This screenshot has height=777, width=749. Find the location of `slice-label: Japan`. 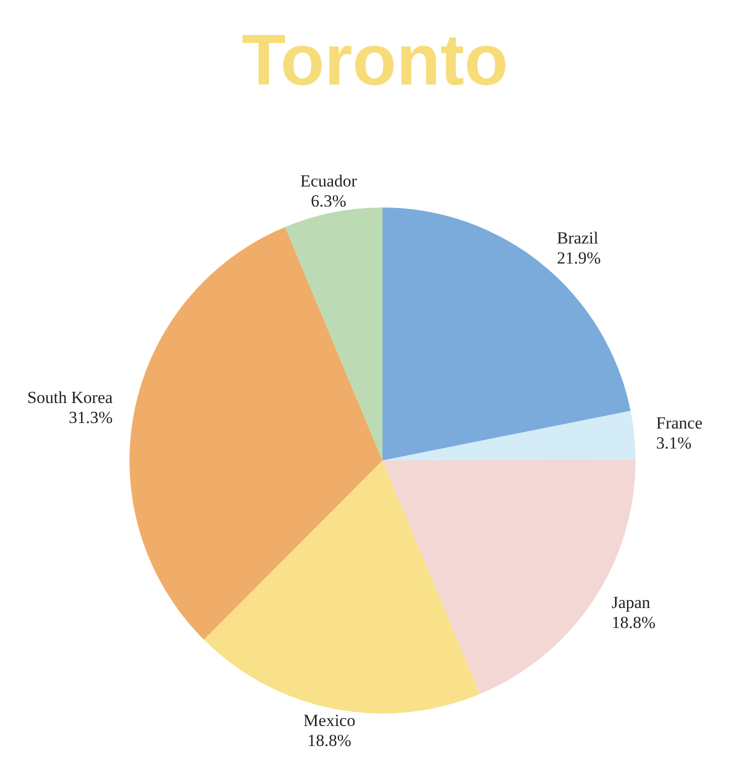

slice-label: Japan is located at coordinates (631, 602).